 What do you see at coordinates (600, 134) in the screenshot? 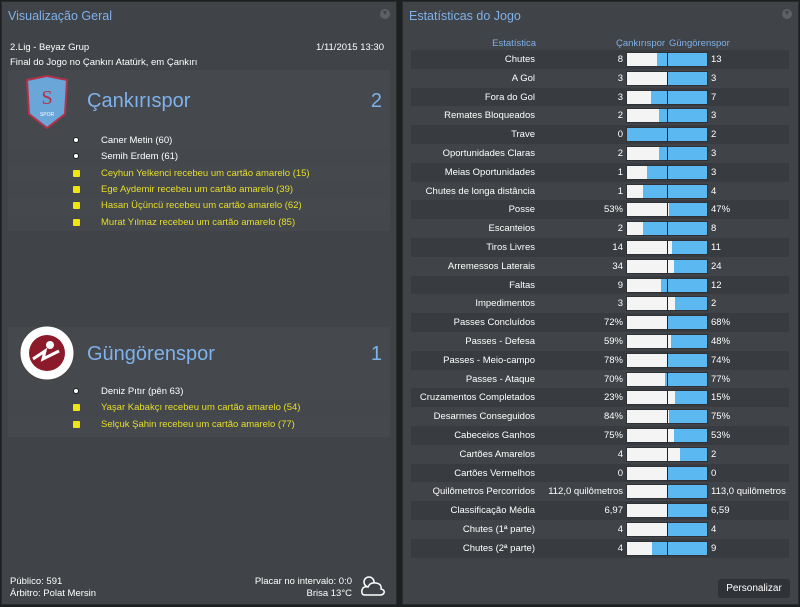
I see `stat-row: Trave 0 2` at bounding box center [600, 134].